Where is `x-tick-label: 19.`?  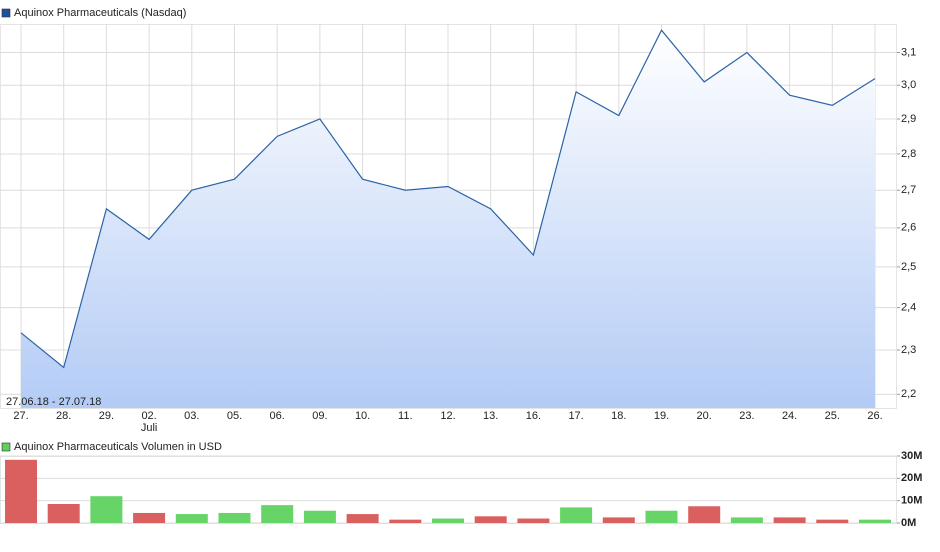
x-tick-label: 19. is located at coordinates (661, 416).